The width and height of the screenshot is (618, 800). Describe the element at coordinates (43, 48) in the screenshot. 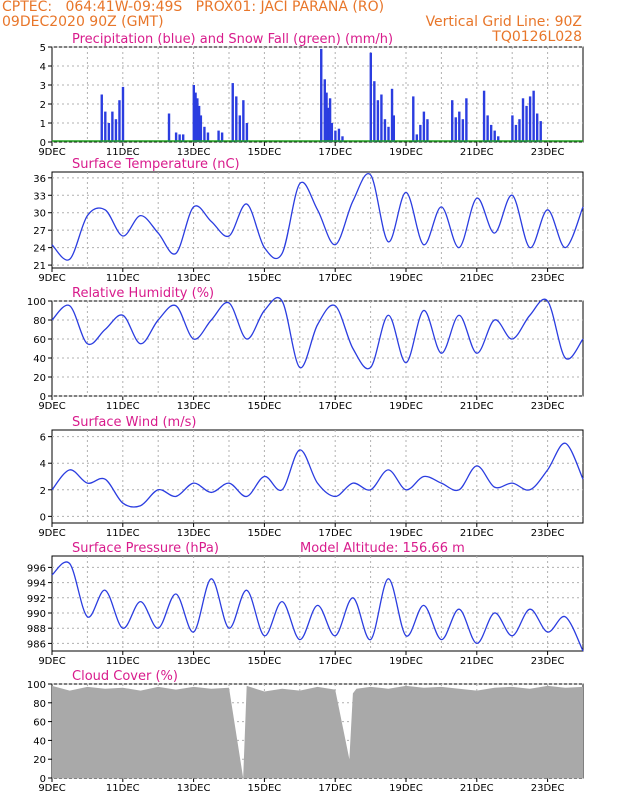

I see `y-tick-label: 5` at that location.